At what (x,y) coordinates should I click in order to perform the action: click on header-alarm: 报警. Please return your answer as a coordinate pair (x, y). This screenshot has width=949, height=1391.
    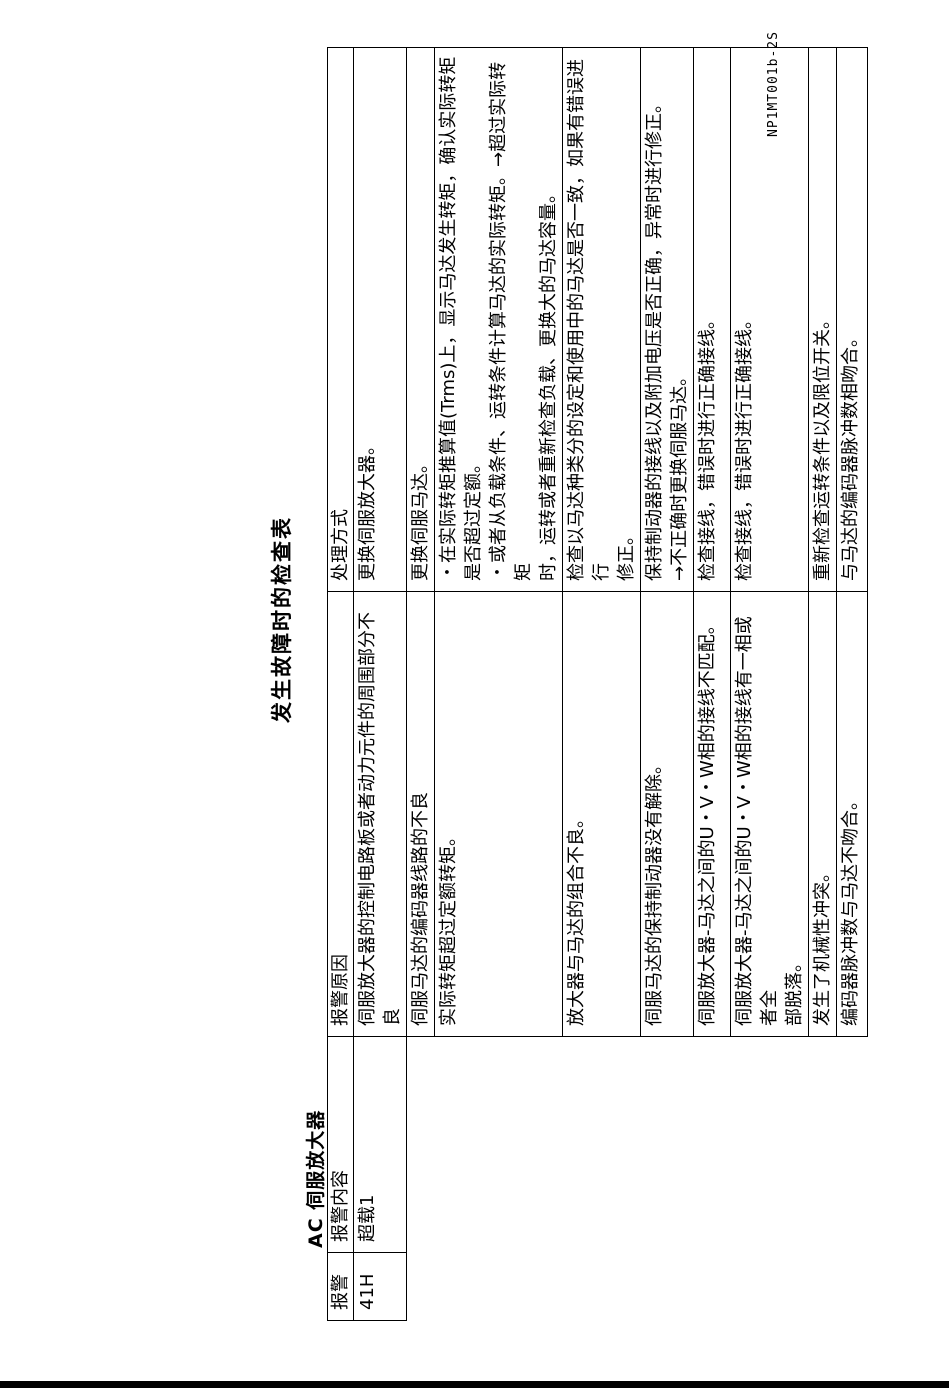
    Looking at the image, I should click on (340, 1286).